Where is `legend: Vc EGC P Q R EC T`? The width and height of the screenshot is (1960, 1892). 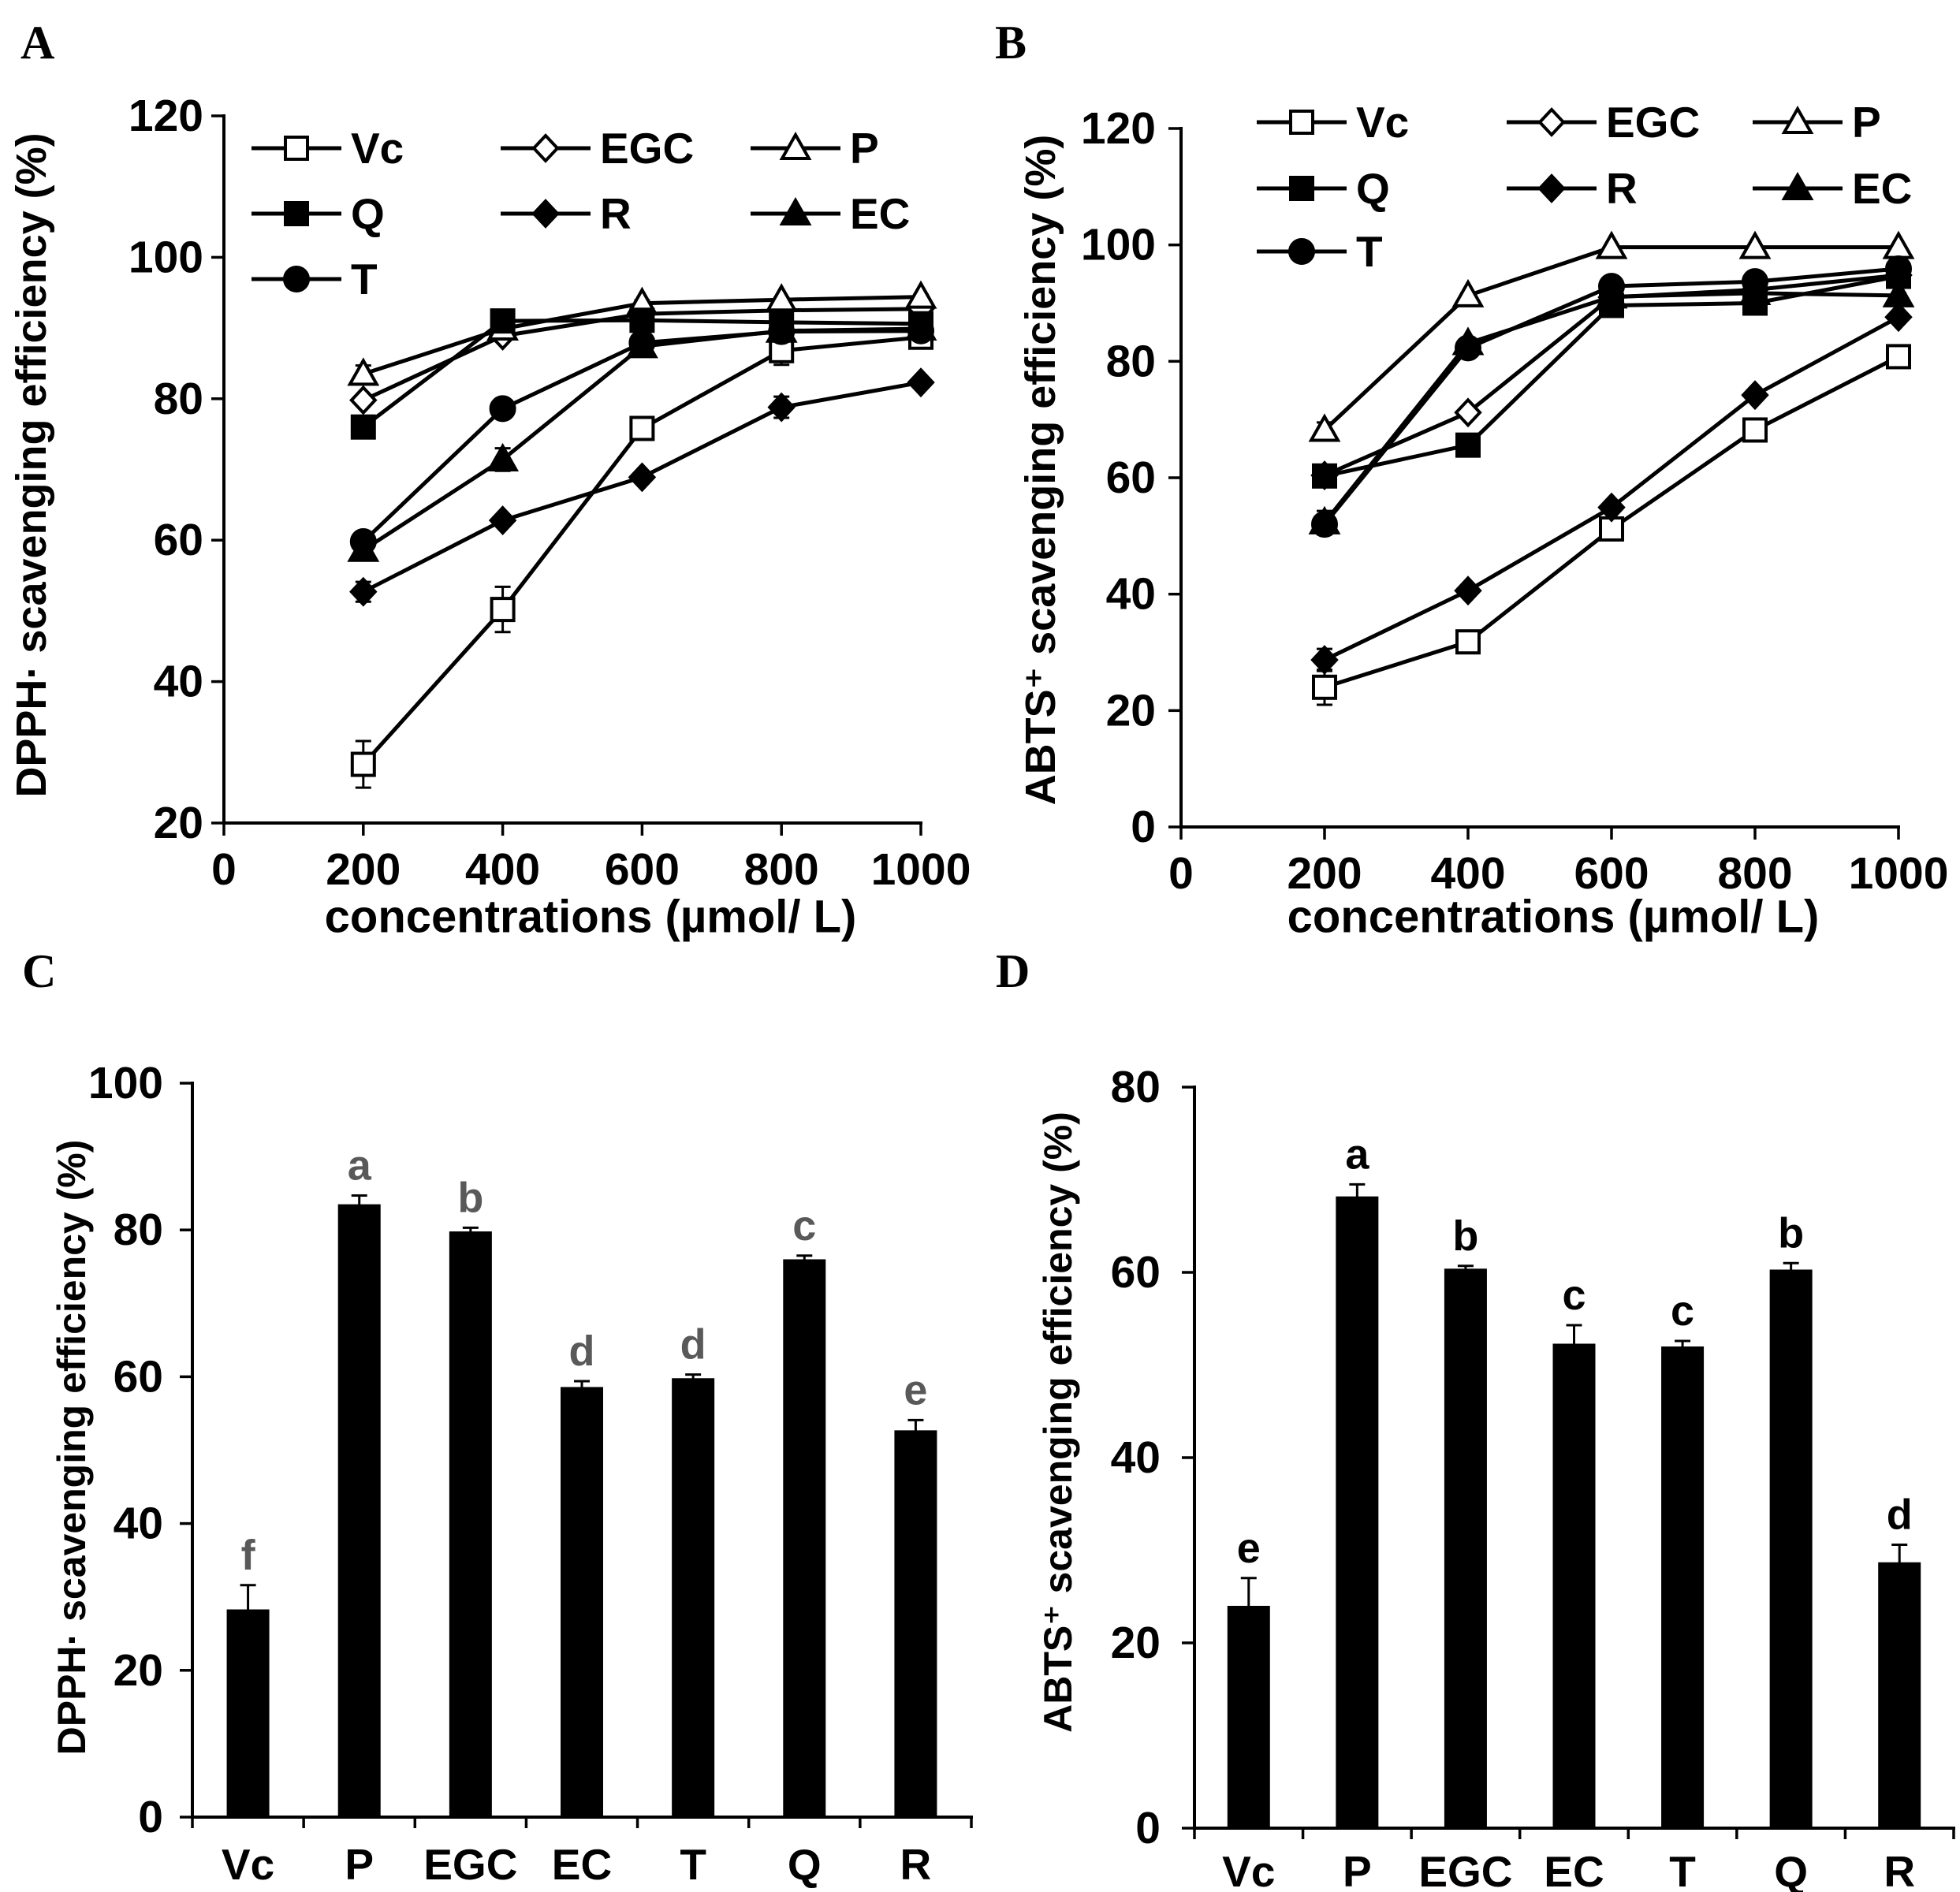 legend: Vc EGC P Q R EC T is located at coordinates (581, 214).